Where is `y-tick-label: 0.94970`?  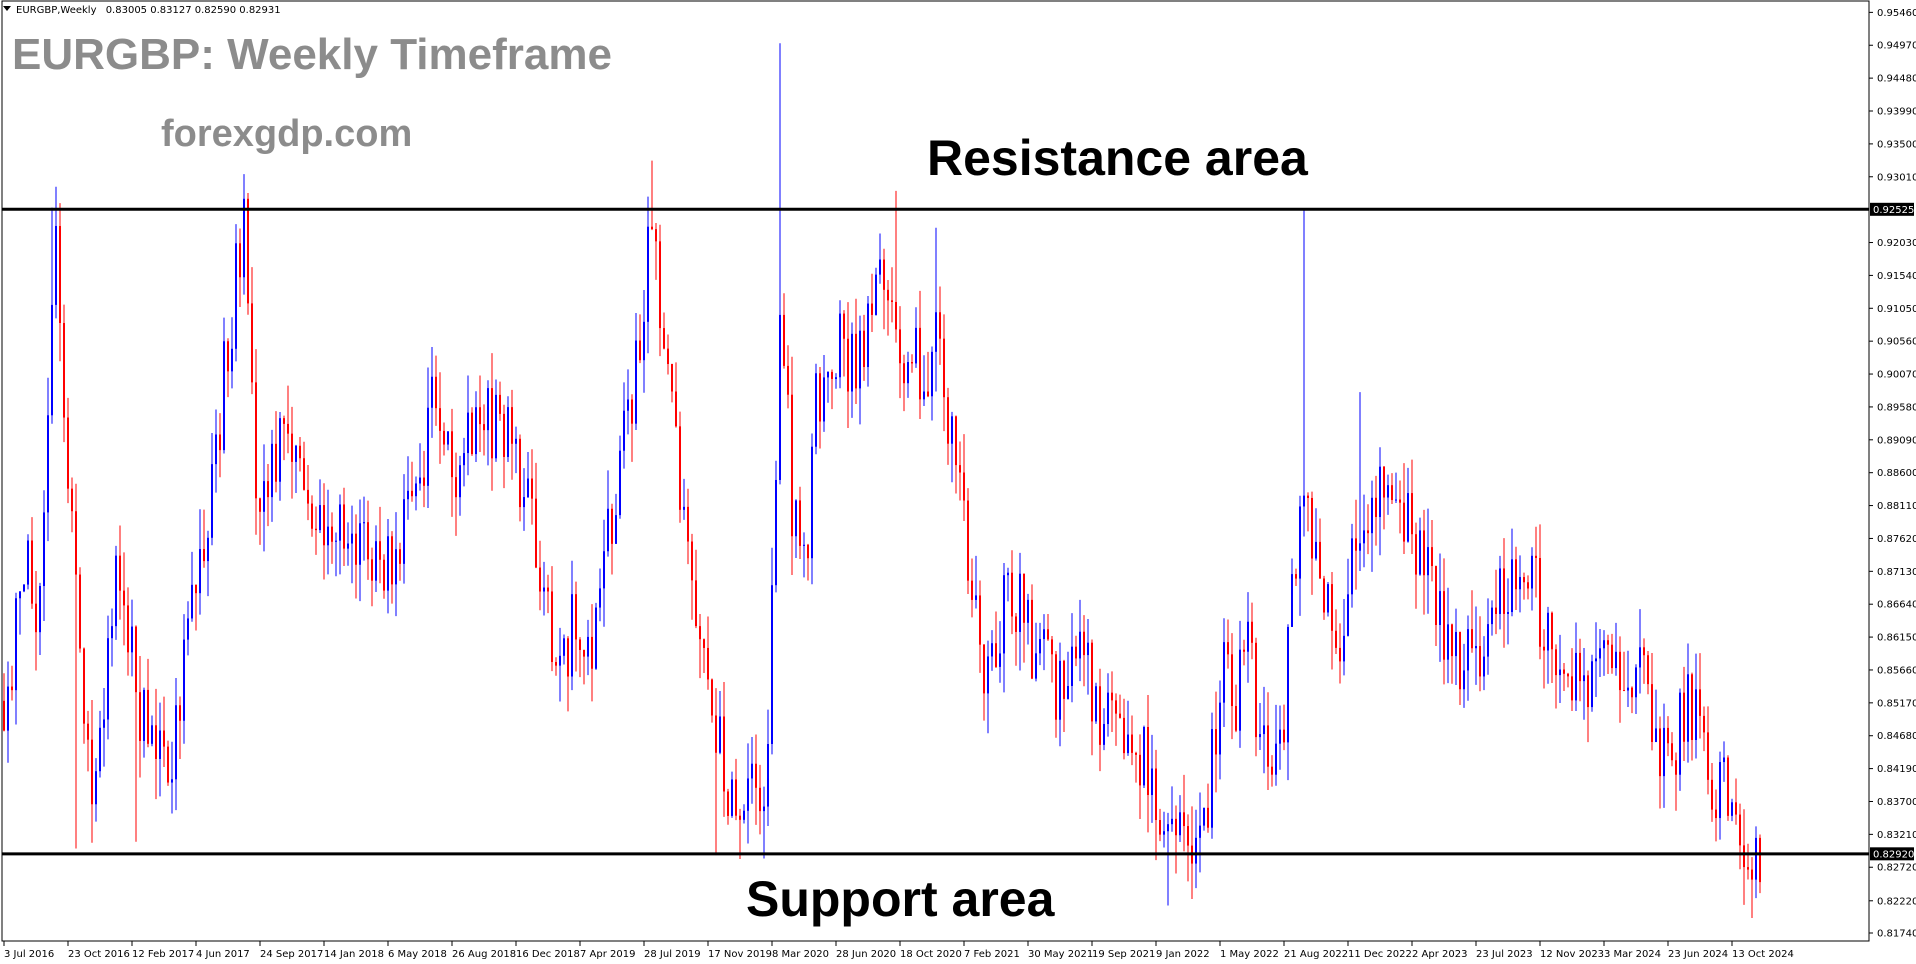
y-tick-label: 0.94970 is located at coordinates (1896, 46).